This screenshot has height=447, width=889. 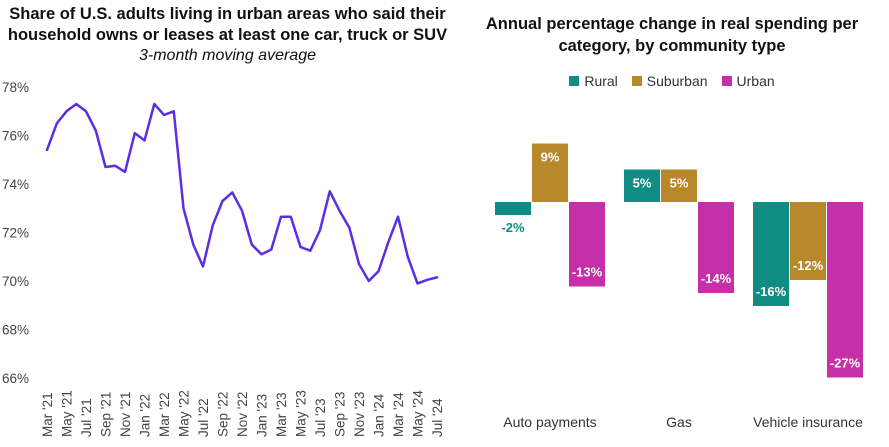 I want to click on x-tick-label: Nov '22, so click(x=242, y=414).